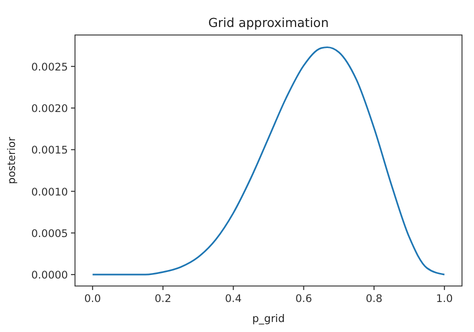 Image resolution: width=474 pixels, height=332 pixels. Describe the element at coordinates (163, 299) in the screenshot. I see `x-tick-label: 0.2` at that location.